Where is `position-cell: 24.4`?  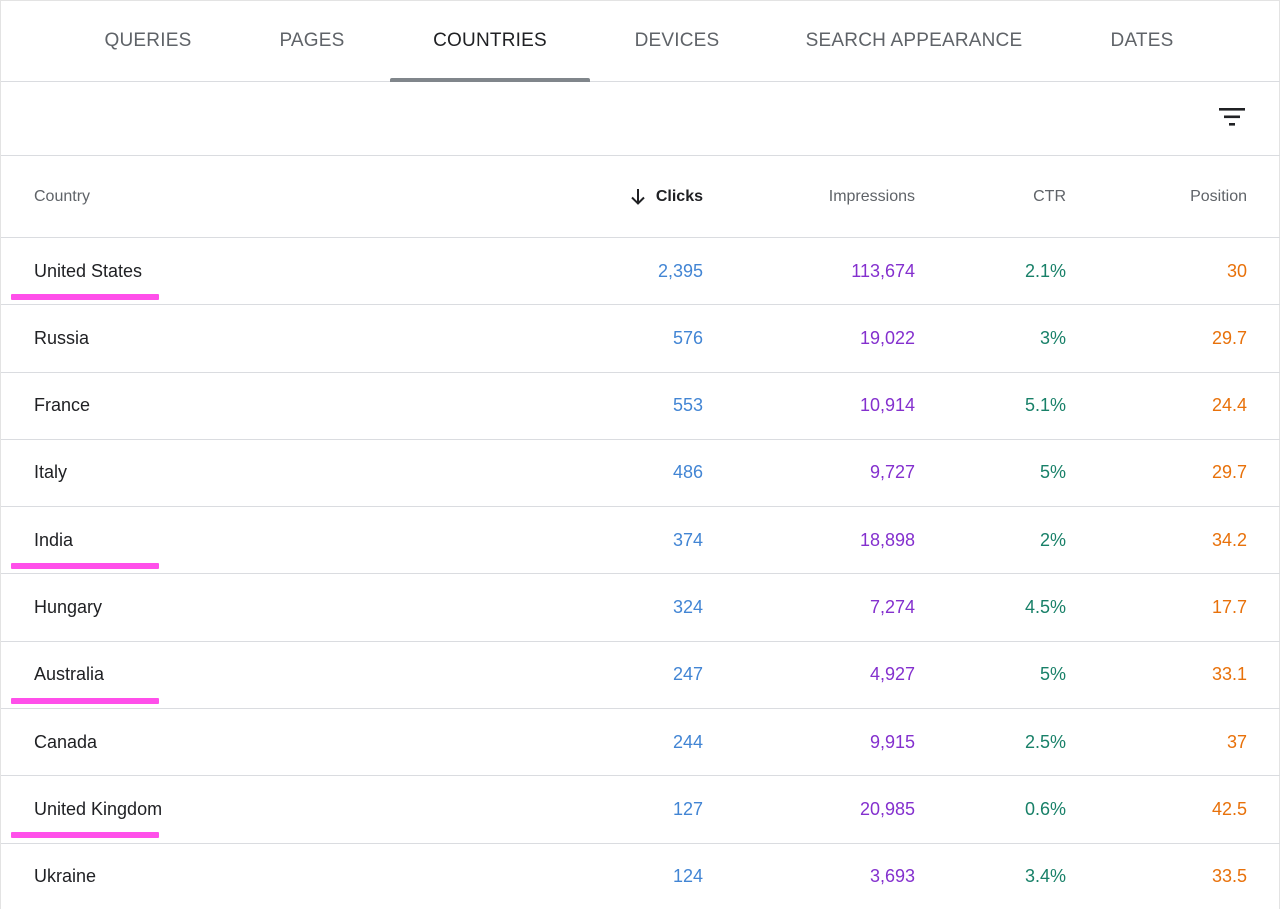 position-cell: 24.4 is located at coordinates (1229, 405).